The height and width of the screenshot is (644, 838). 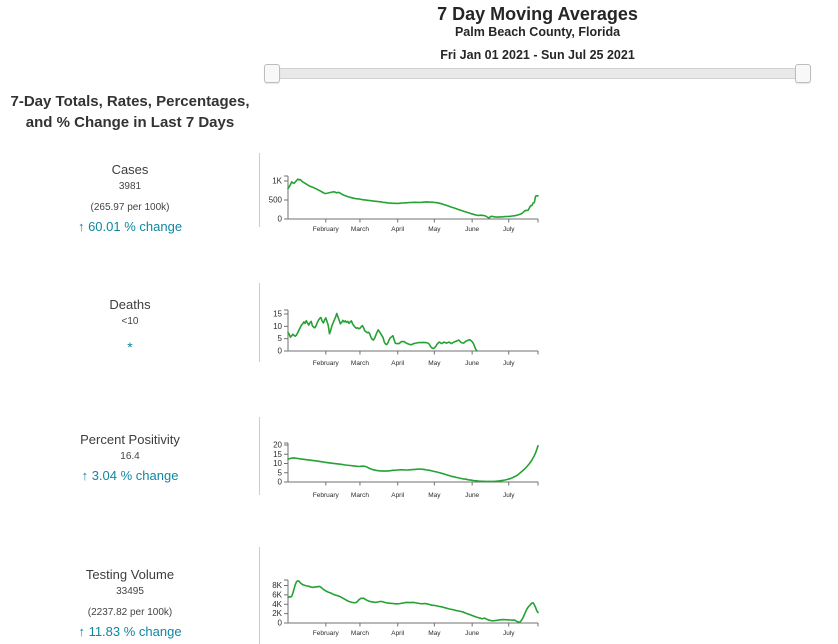 What do you see at coordinates (272, 73) in the screenshot?
I see `slider-handle-left` at bounding box center [272, 73].